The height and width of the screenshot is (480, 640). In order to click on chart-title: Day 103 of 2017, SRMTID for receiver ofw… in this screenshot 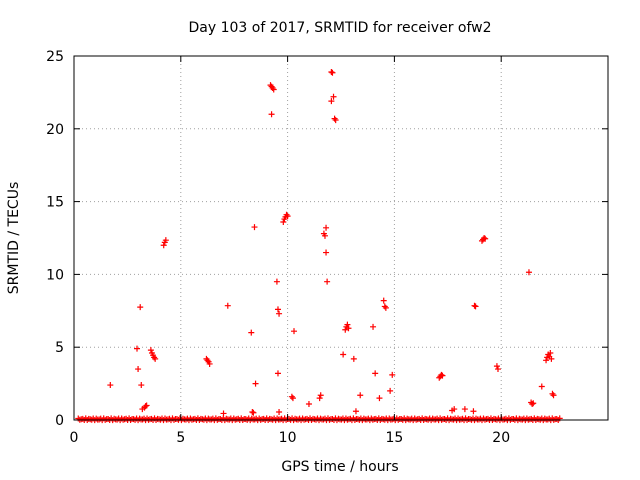, I will do `click(339, 28)`.